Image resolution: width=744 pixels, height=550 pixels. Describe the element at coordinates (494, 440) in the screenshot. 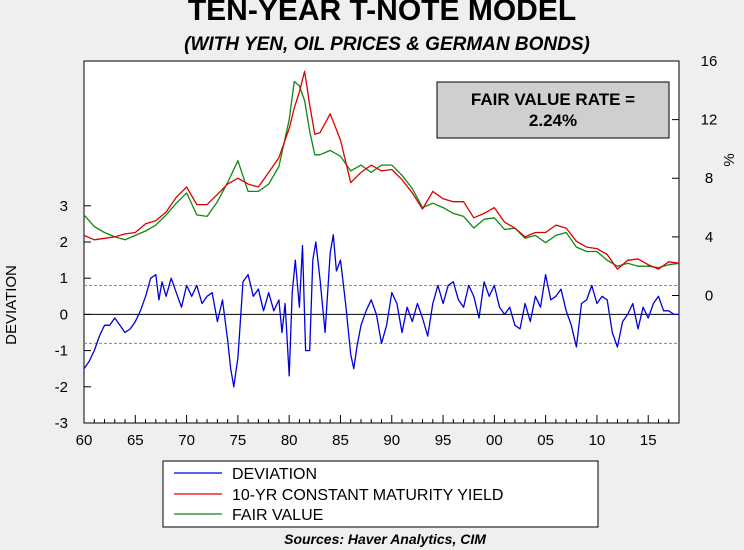

I see `x-tick-label: 00` at that location.